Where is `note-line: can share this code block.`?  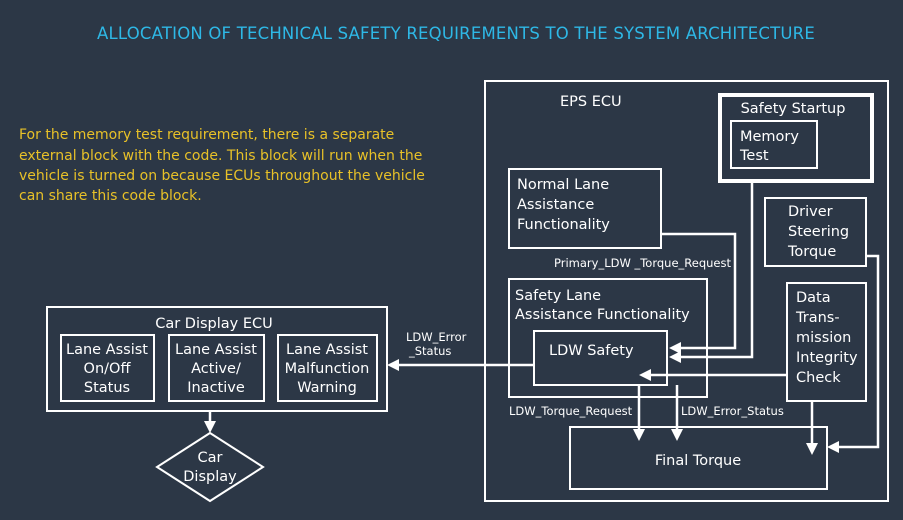
note-line: can share this code block. is located at coordinates (110, 196).